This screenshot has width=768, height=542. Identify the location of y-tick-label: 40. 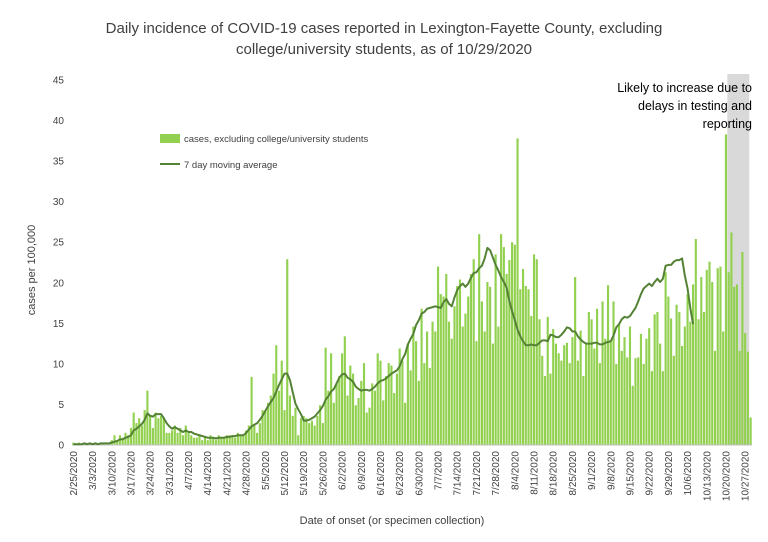
(59, 121).